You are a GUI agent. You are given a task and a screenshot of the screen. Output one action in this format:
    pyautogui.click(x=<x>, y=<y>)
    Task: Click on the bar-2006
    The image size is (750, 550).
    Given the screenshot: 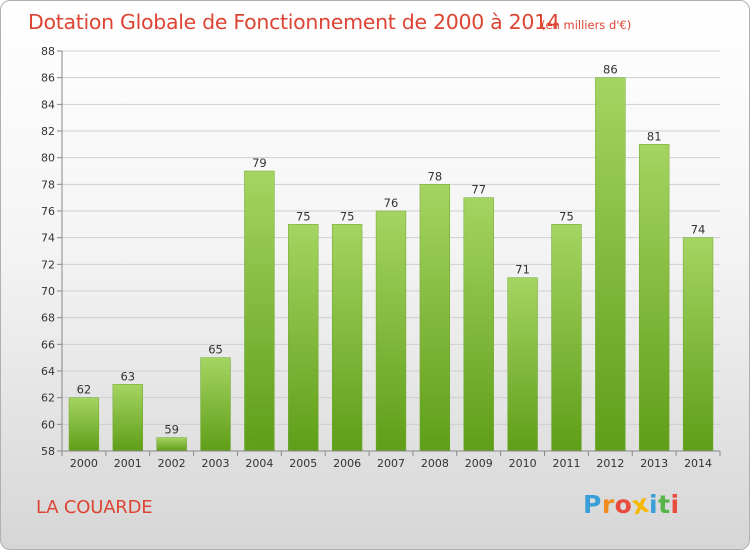 What is the action you would take?
    pyautogui.click(x=347, y=338)
    